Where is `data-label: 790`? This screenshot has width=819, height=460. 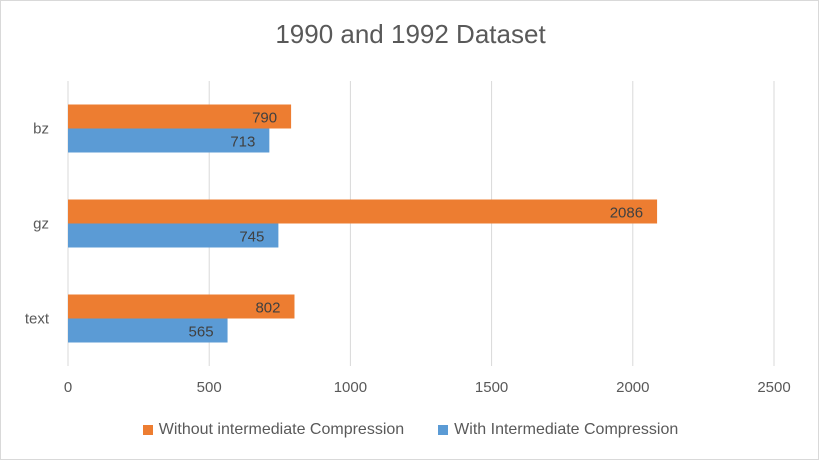
data-label: 790 is located at coordinates (264, 118).